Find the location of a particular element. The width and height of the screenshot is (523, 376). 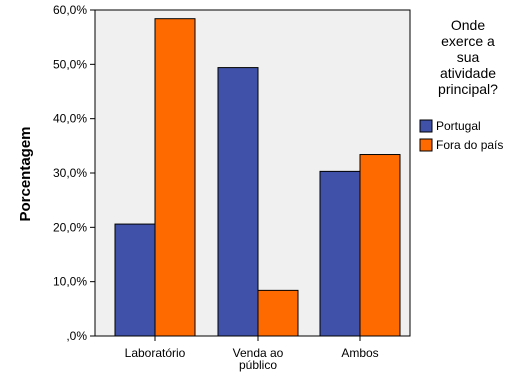

x-tick-label: público is located at coordinates (258, 365).